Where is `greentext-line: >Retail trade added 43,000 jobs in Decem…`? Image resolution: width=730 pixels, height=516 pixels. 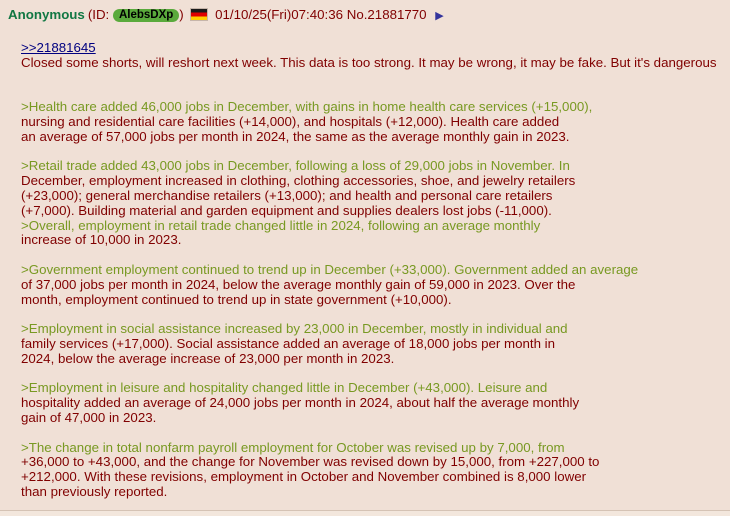
greentext-line: >Retail trade added 43,000 jobs in Decem… is located at coordinates (295, 166).